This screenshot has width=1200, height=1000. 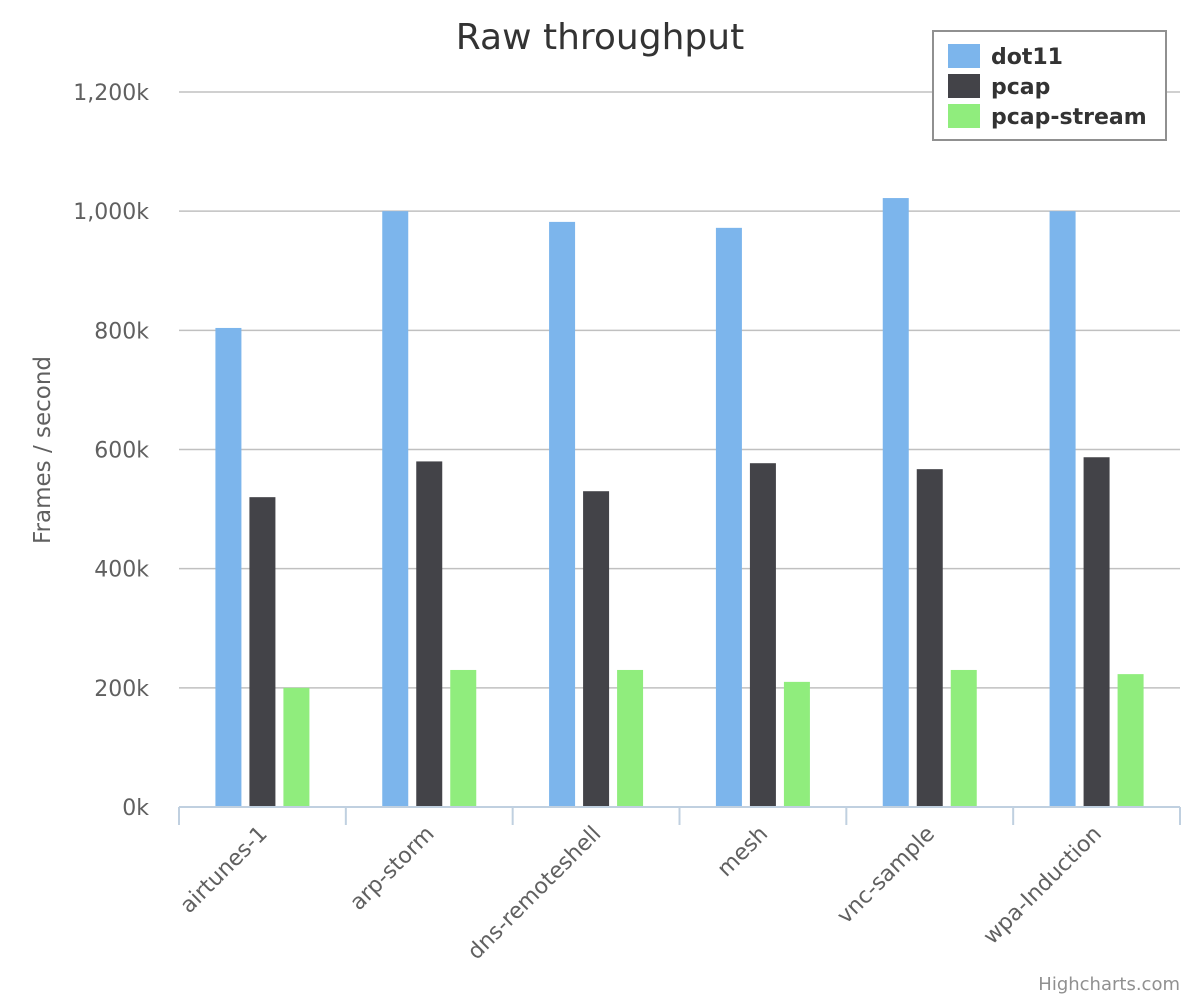 I want to click on legend: dot11 pcap pcap-stream, so click(x=1049, y=85).